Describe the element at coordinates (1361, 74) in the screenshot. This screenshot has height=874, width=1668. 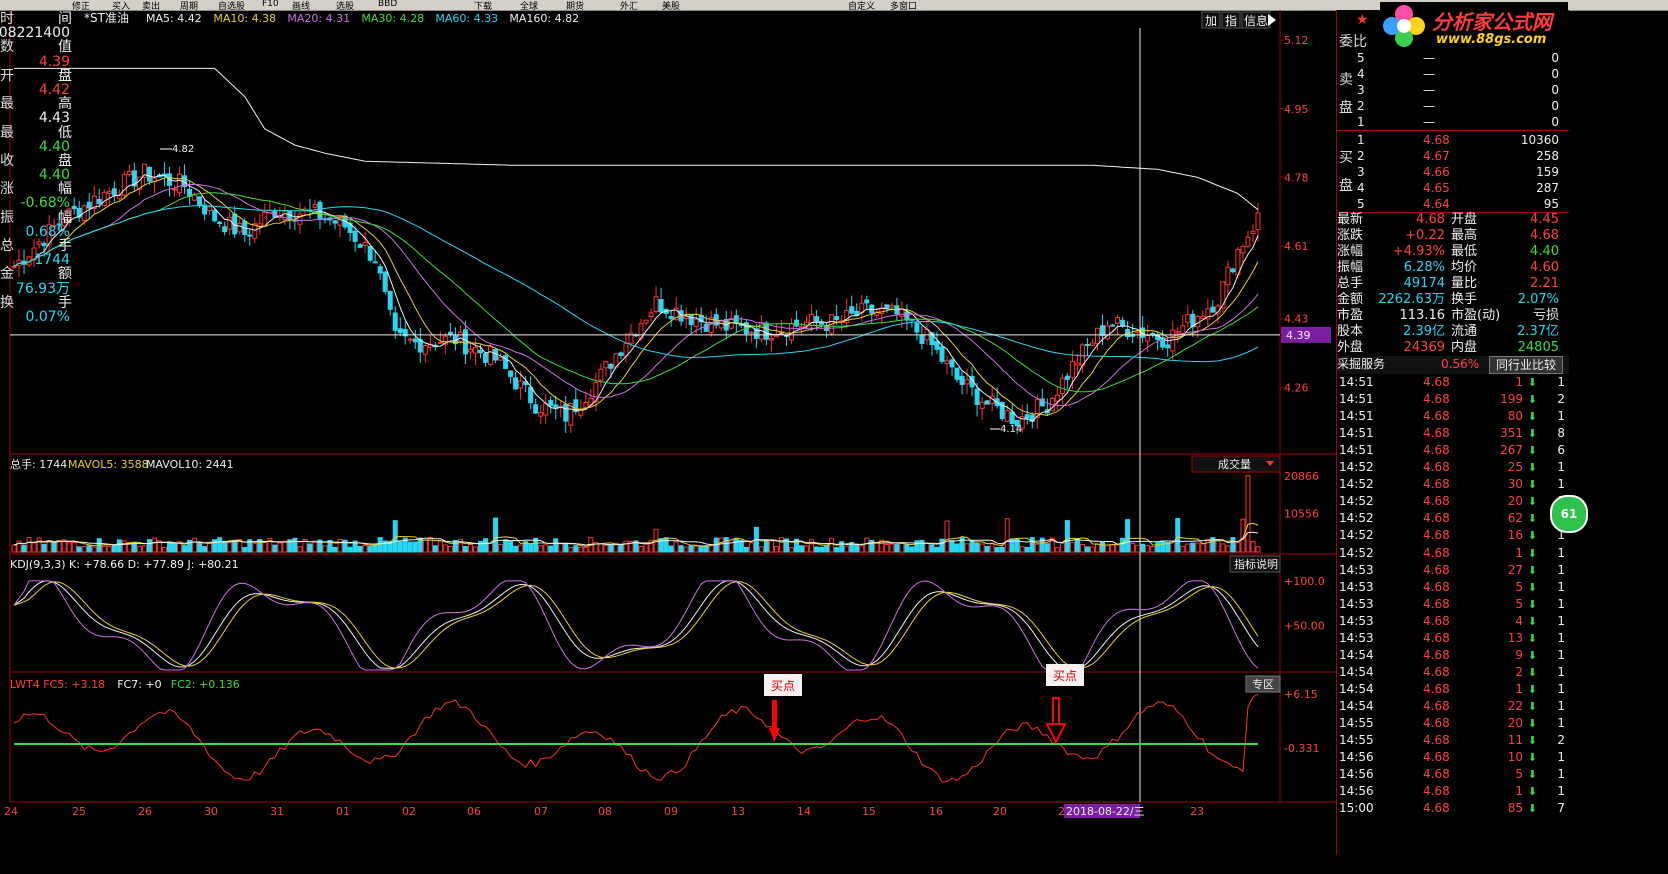
I see `book-level: 4` at that location.